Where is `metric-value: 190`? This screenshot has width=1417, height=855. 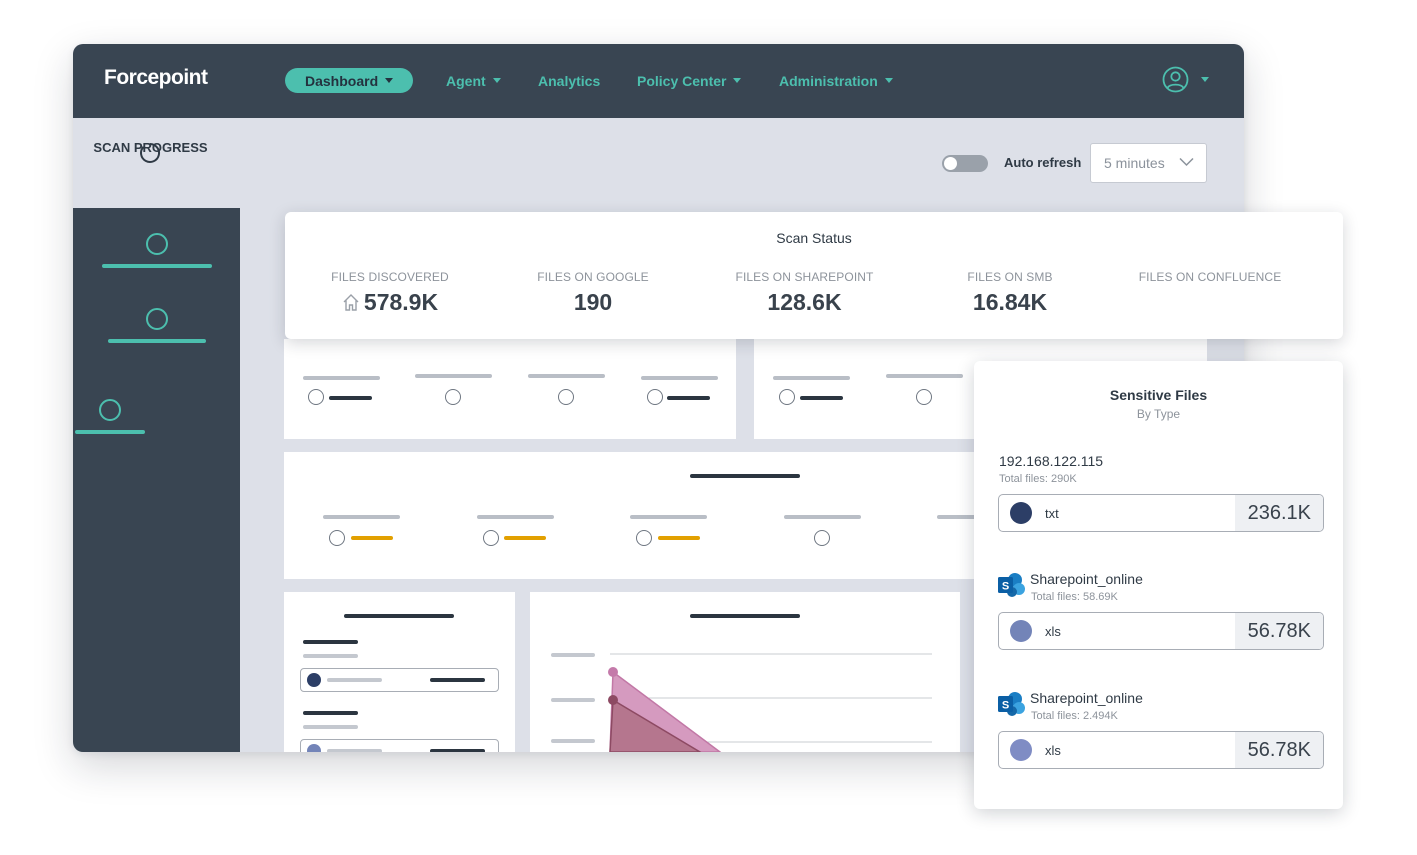 metric-value: 190 is located at coordinates (593, 302).